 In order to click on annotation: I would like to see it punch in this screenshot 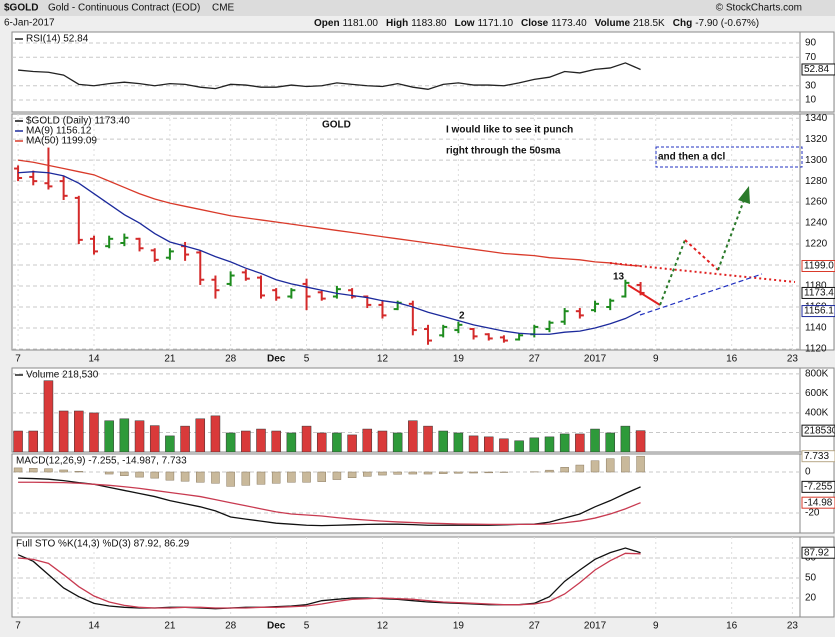, I will do `click(509, 130)`.